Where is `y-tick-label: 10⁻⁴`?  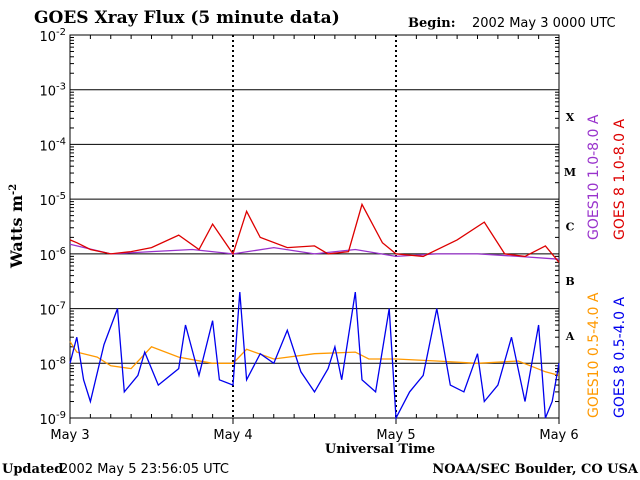 y-tick-label: 10⁻⁴ is located at coordinates (52, 145).